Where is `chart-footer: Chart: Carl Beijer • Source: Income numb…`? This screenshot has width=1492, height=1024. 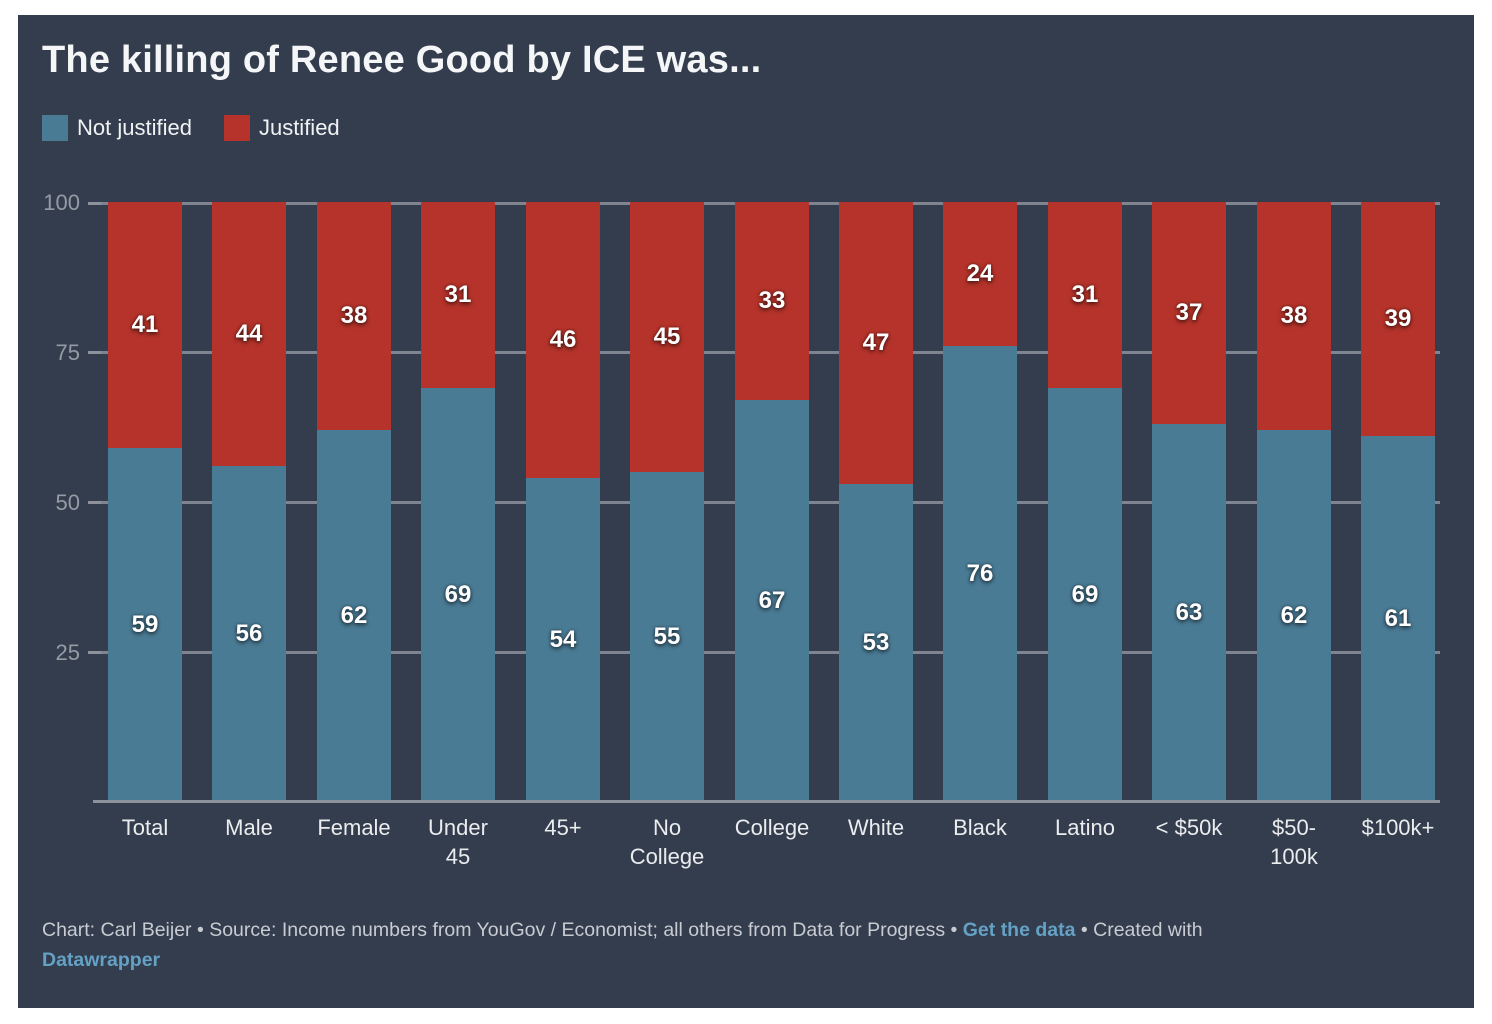
chart-footer: Chart: Carl Beijer • Source: Income numb… is located at coordinates (746, 945).